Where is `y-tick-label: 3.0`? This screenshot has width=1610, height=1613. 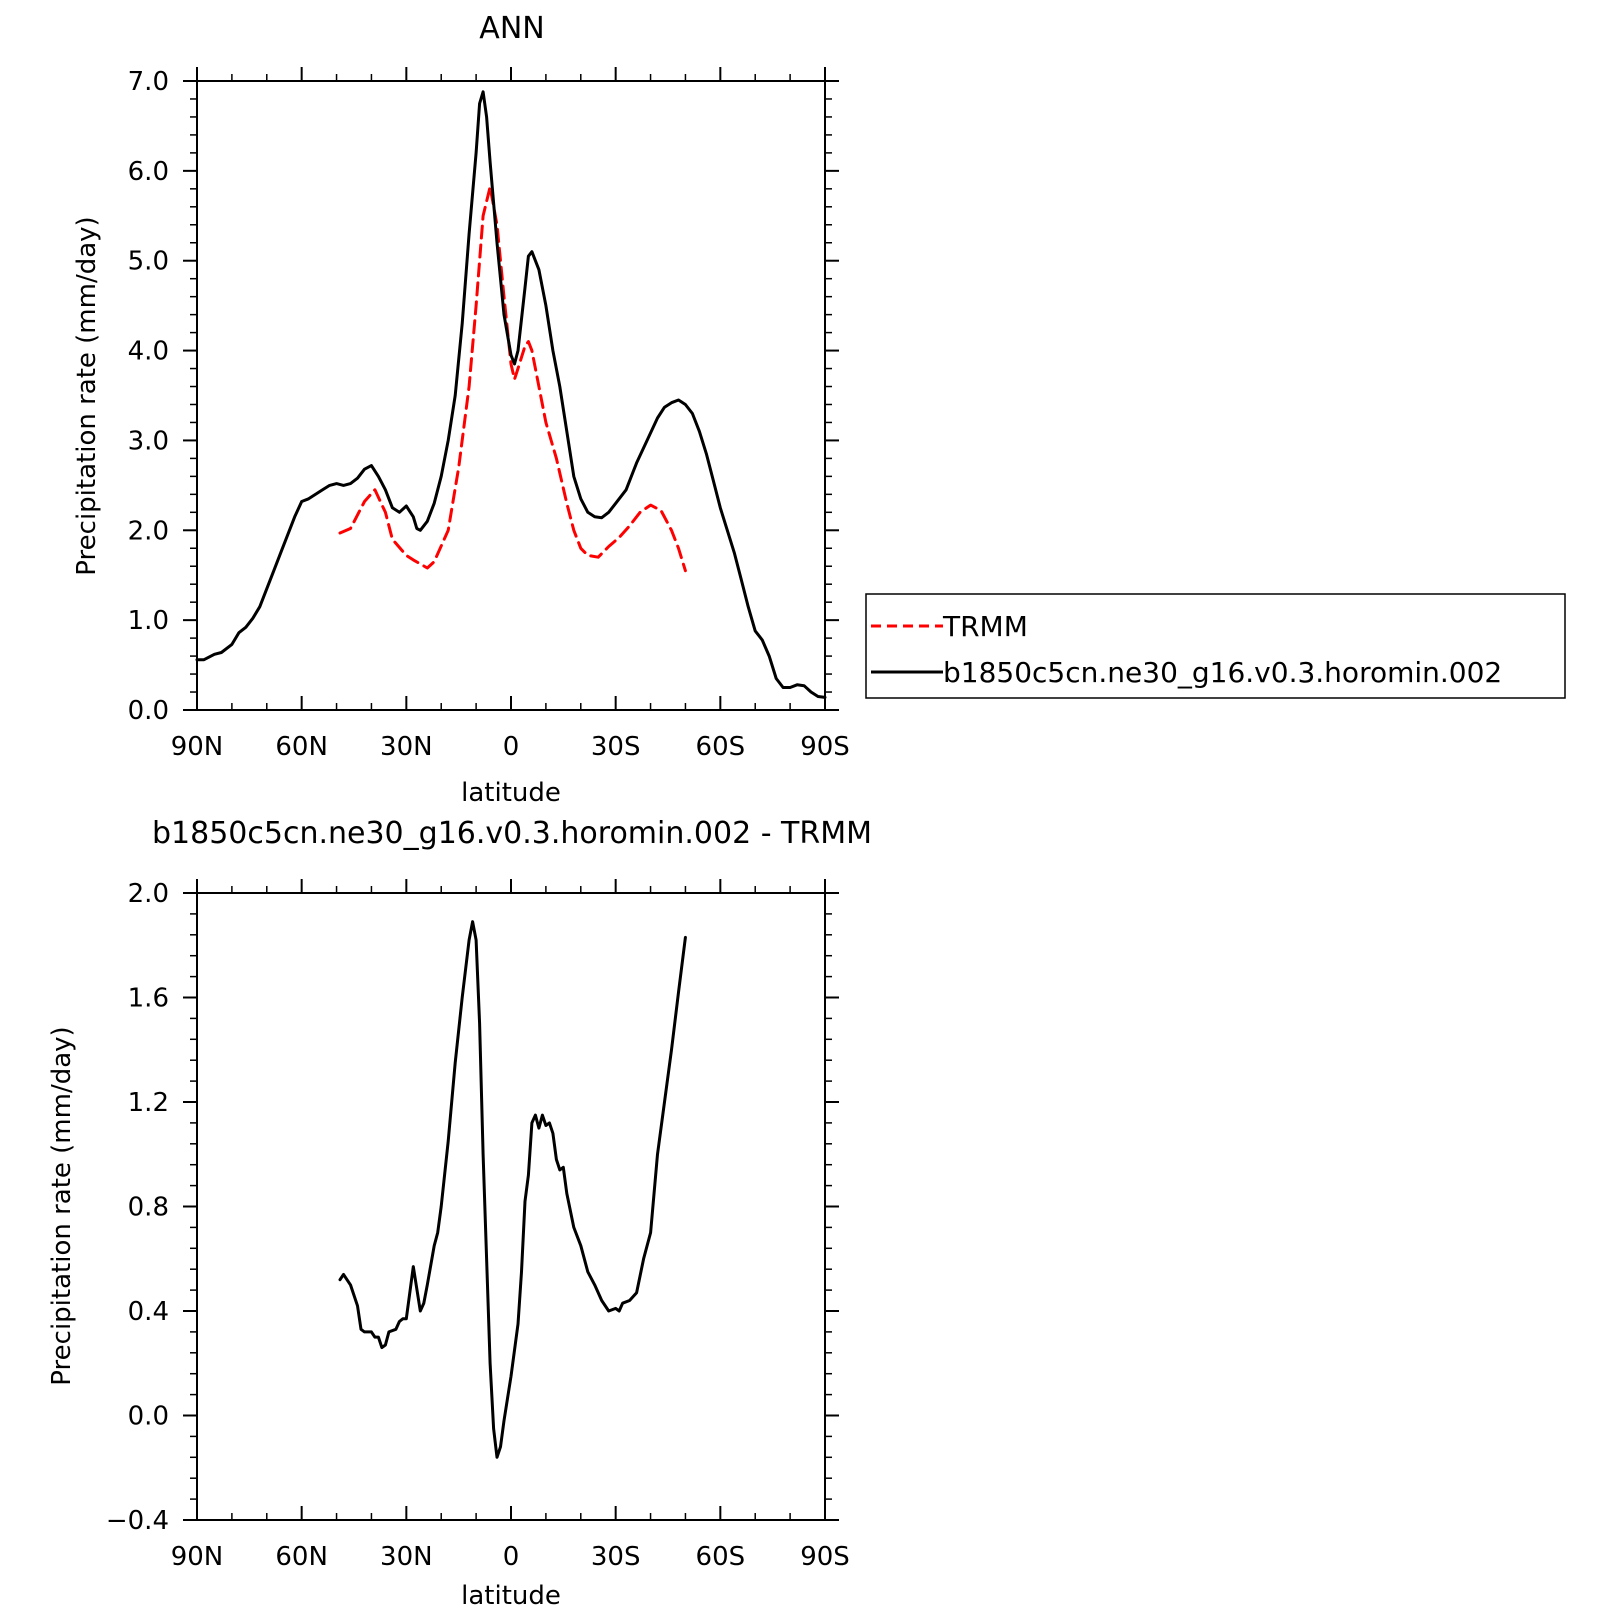 y-tick-label: 3.0 is located at coordinates (148, 441).